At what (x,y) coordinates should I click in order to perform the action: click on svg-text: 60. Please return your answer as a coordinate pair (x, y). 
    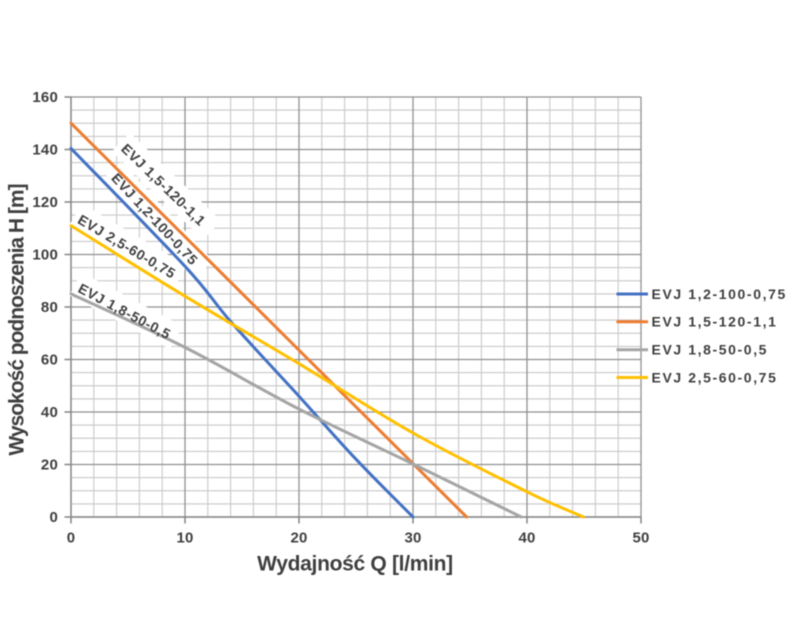
    Looking at the image, I should click on (49, 360).